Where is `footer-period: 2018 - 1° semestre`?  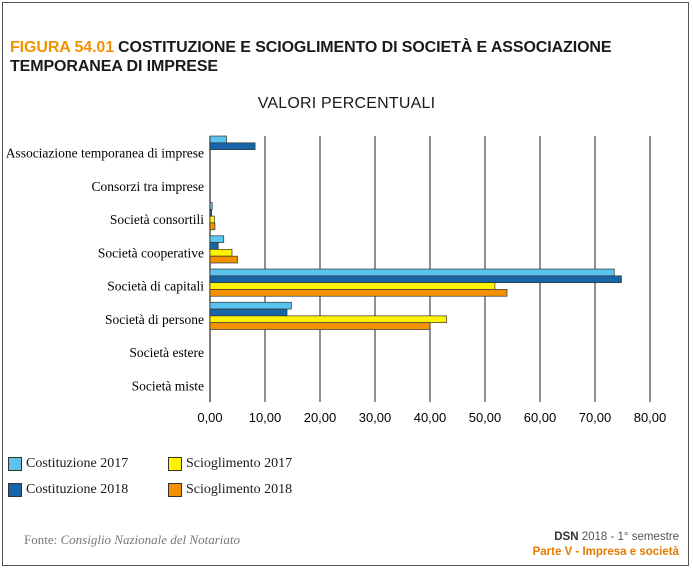 footer-period: 2018 - 1° semestre is located at coordinates (630, 537).